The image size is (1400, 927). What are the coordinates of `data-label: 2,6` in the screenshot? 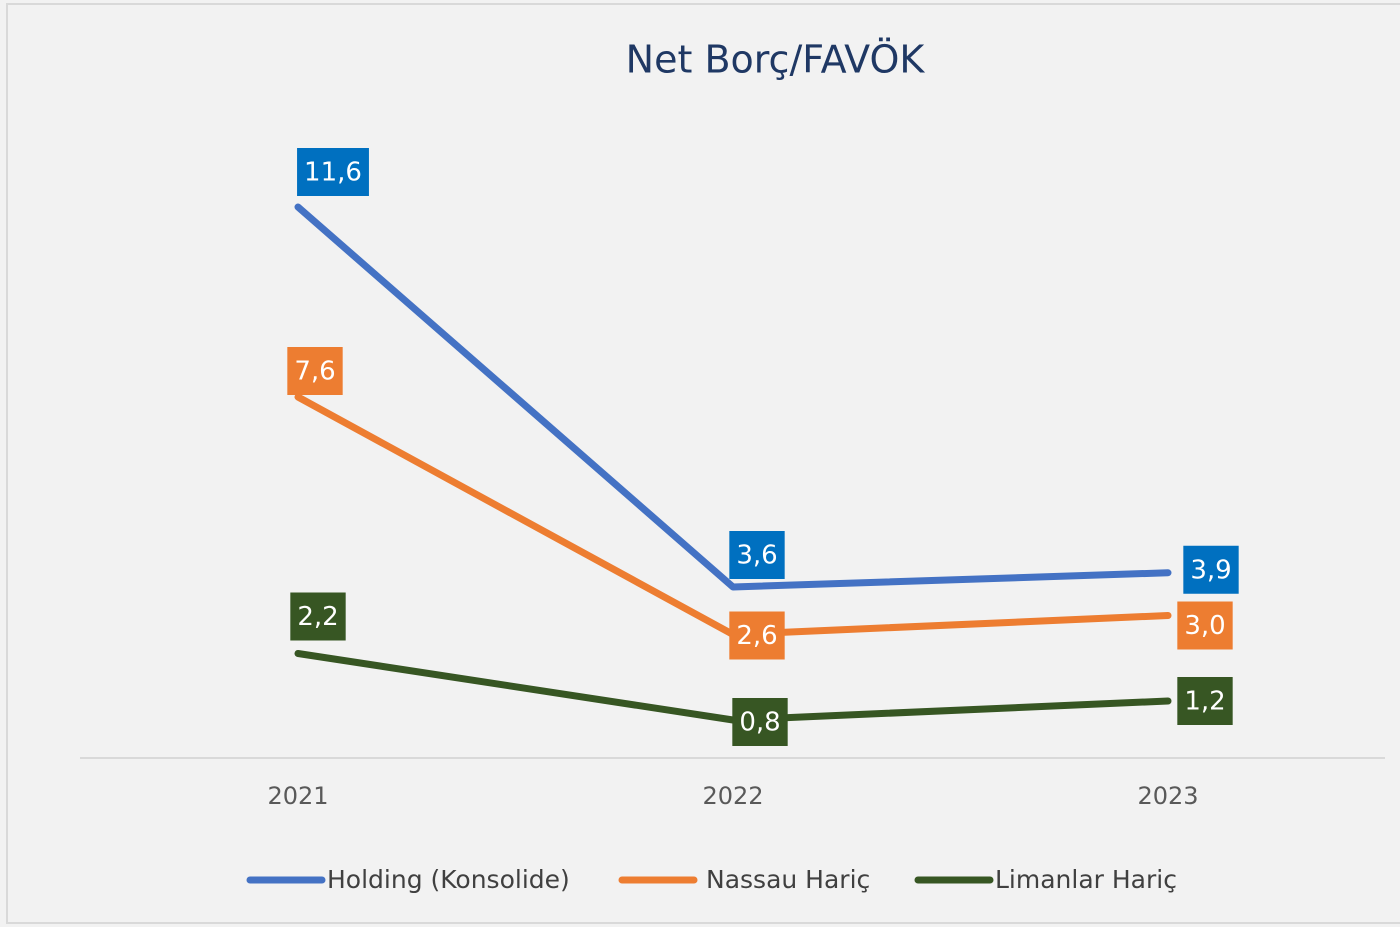 It's located at (757, 635).